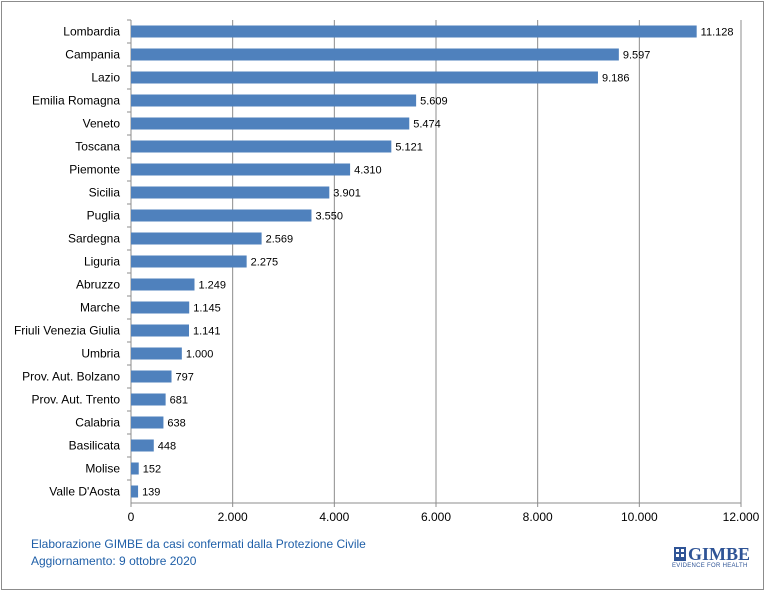  I want to click on category-label: Sardegna, so click(94, 239).